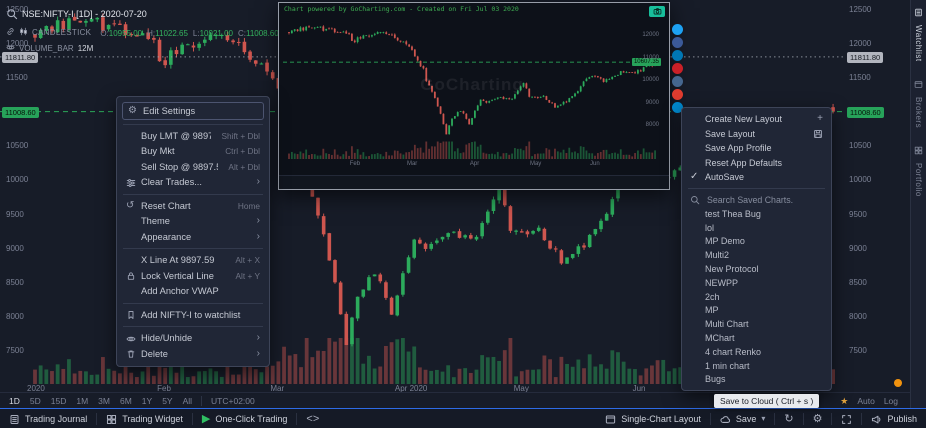  What do you see at coordinates (732, 269) in the screenshot?
I see `saved-chart-item: New Protocol` at bounding box center [732, 269].